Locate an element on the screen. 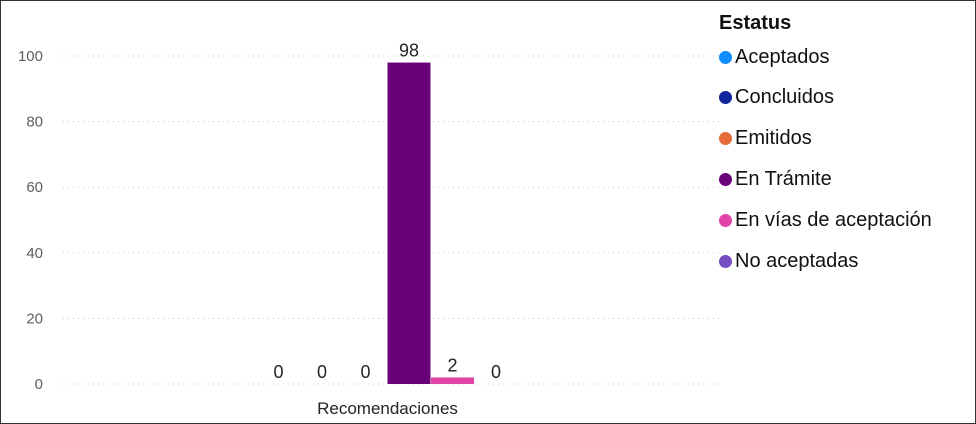 Image resolution: width=976 pixels, height=424 pixels. legend-item: En vías de aceptación is located at coordinates (825, 220).